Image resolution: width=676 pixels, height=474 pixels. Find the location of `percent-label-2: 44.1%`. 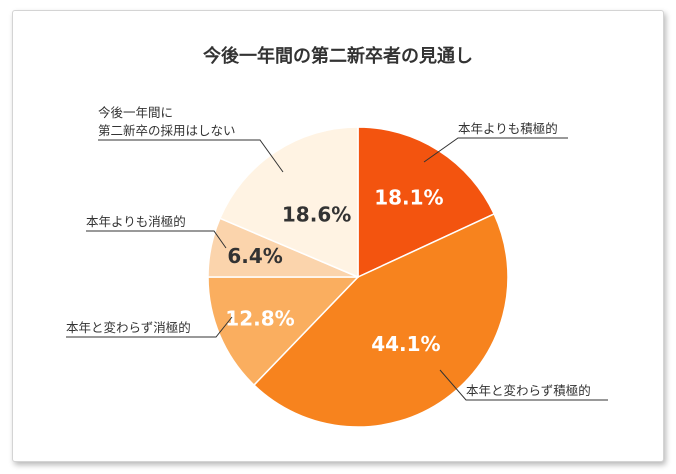

percent-label-2: 44.1% is located at coordinates (405, 344).